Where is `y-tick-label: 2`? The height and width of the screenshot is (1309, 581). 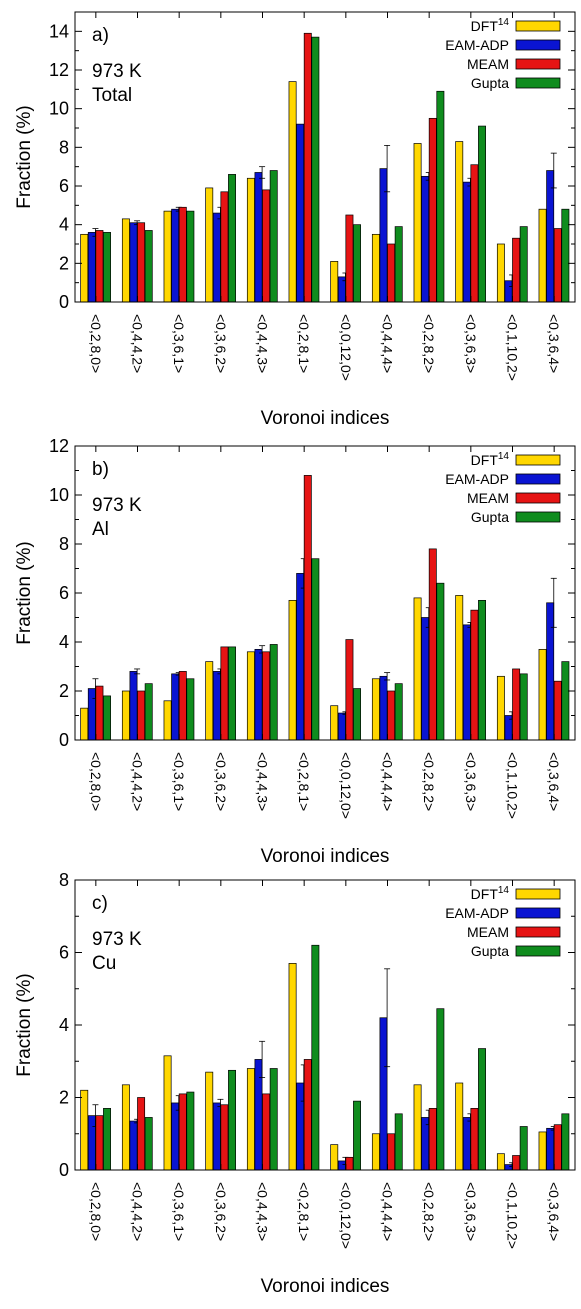
y-tick-label: 2 is located at coordinates (64, 1098).